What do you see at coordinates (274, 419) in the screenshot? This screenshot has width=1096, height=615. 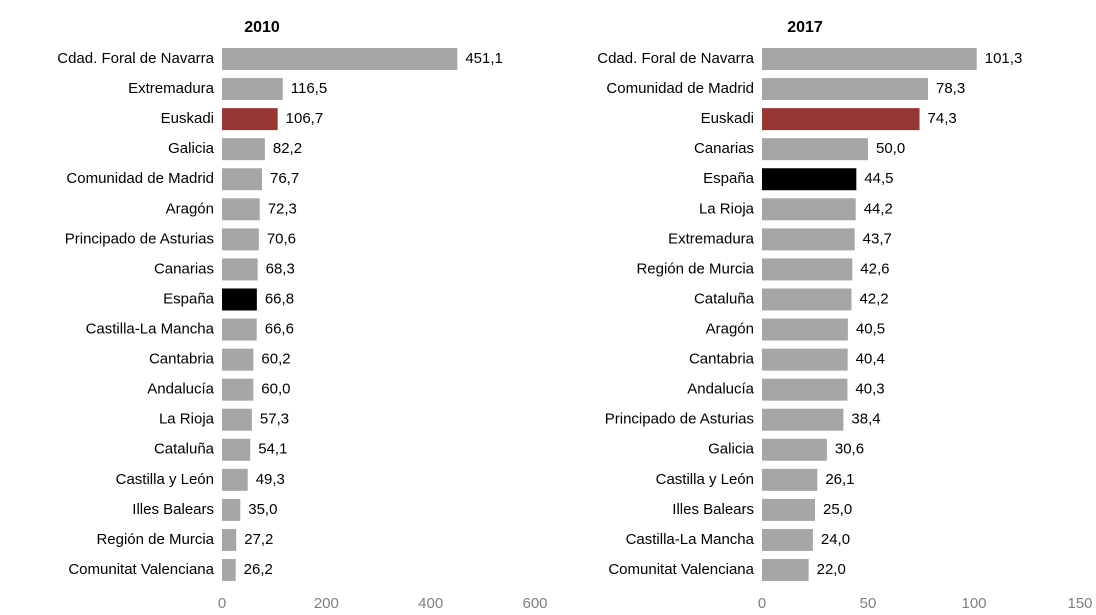 I see `value-label: 57,3` at bounding box center [274, 419].